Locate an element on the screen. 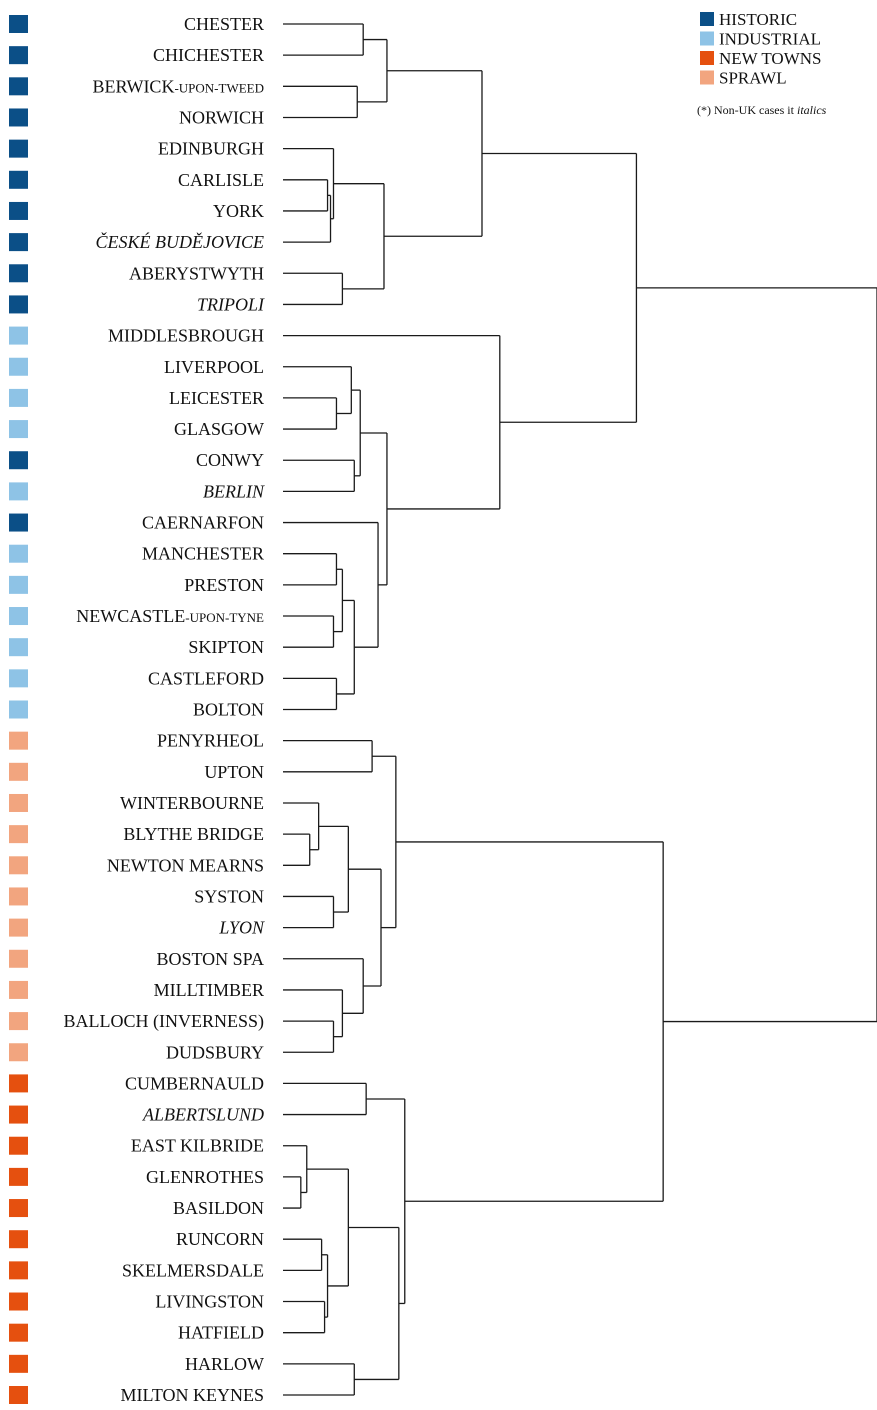 This screenshot has height=1410, width=877. leaf-marker-liverpool is located at coordinates (18, 366).